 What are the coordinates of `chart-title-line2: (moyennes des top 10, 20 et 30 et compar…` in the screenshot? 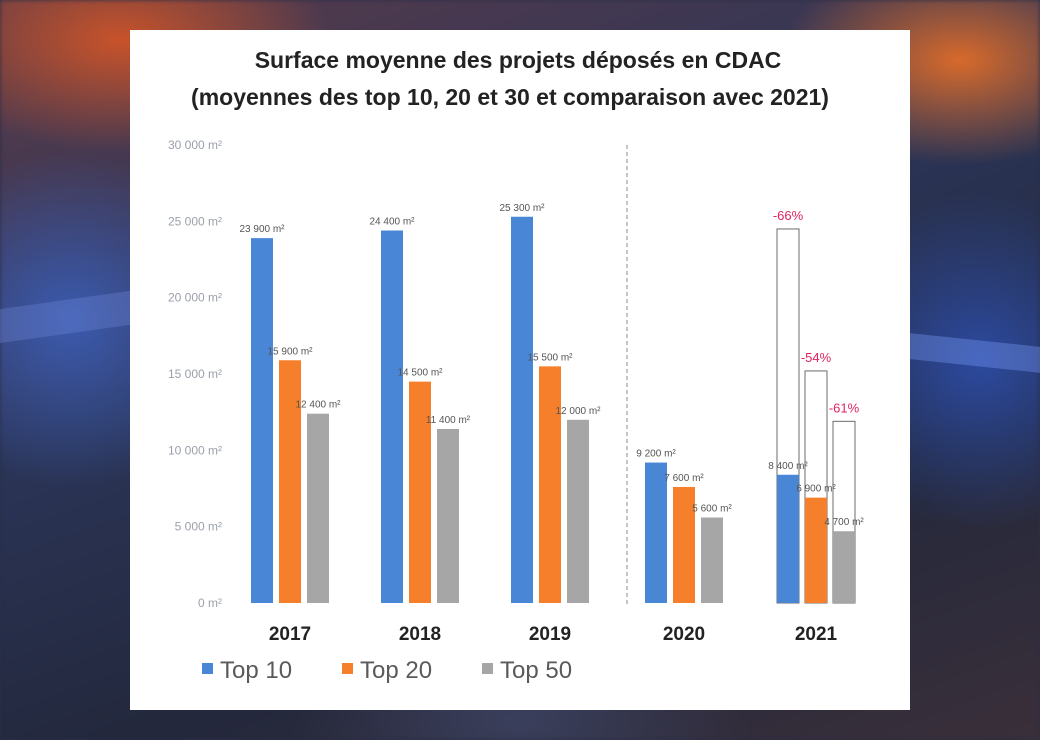 It's located at (510, 97).